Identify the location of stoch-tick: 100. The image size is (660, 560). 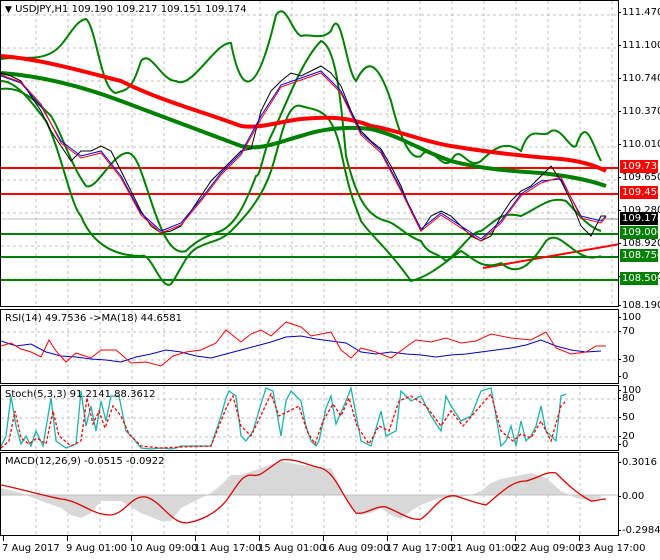
(629, 390).